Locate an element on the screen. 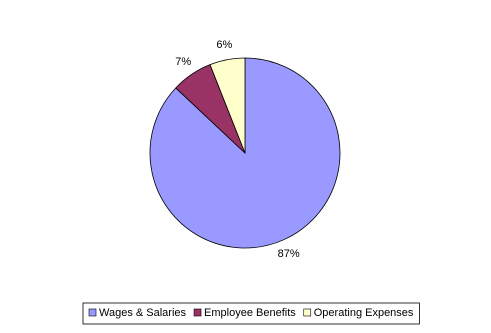 This screenshot has width=491, height=333. legend-label: Employee Benefits is located at coordinates (250, 313).